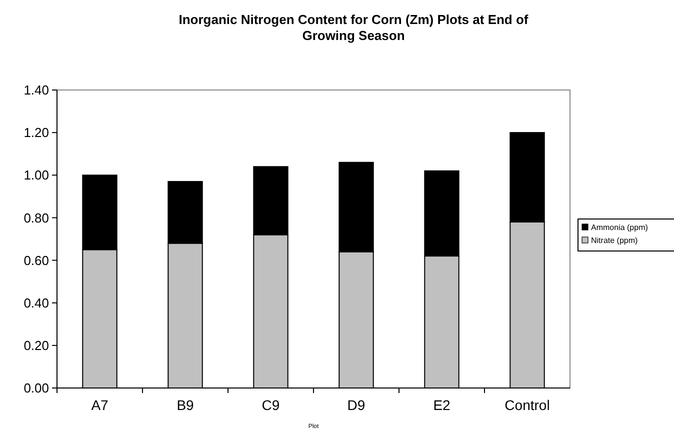 Image resolution: width=674 pixels, height=442 pixels. What do you see at coordinates (619, 227) in the screenshot?
I see `legend-label: Ammonia (ppm)` at bounding box center [619, 227].